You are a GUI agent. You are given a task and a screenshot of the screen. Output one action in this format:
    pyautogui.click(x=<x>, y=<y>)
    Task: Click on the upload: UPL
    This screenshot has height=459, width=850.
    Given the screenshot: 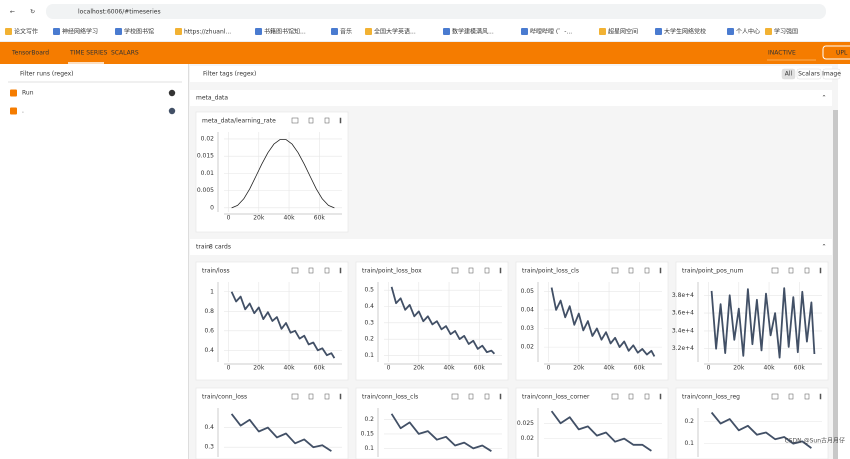 What is the action you would take?
    pyautogui.click(x=842, y=53)
    